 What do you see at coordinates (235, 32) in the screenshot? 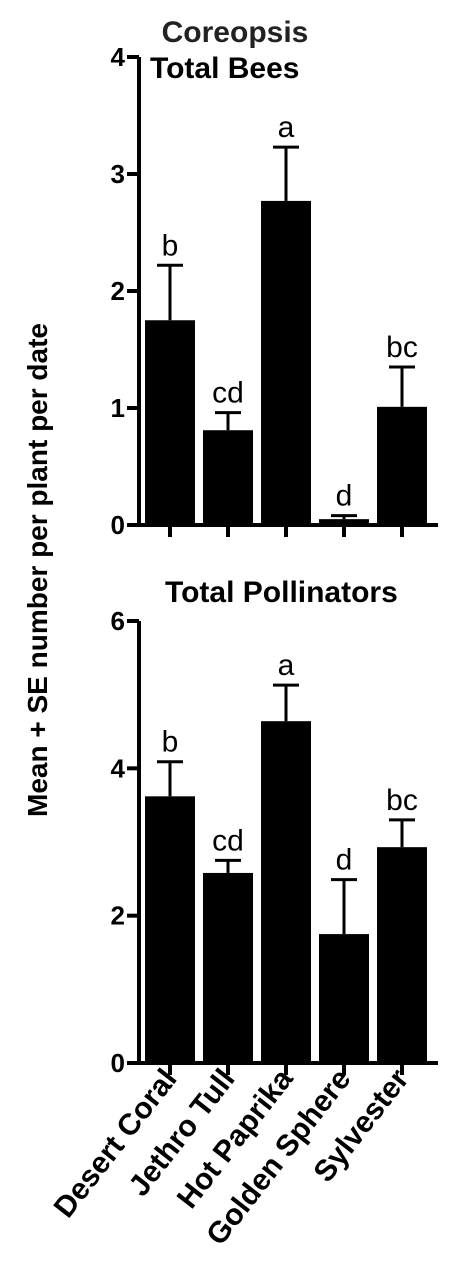
I see `figure-title: Coreopsis` at bounding box center [235, 32].